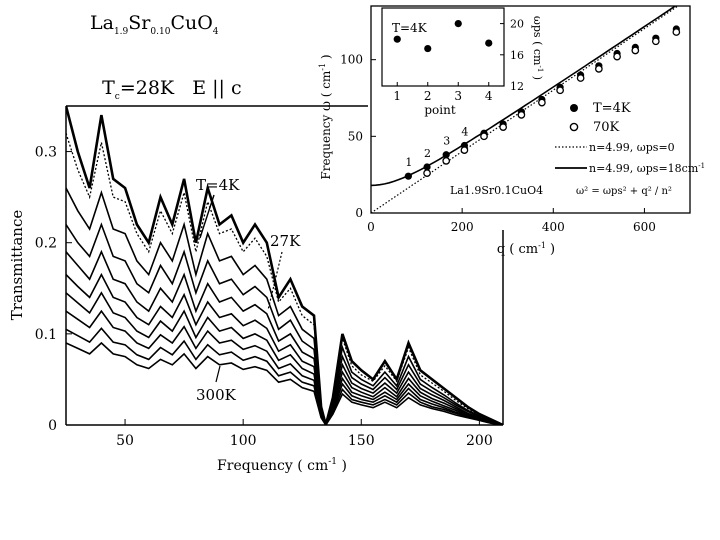  I want to click on formula-part: 4, so click(215, 31).